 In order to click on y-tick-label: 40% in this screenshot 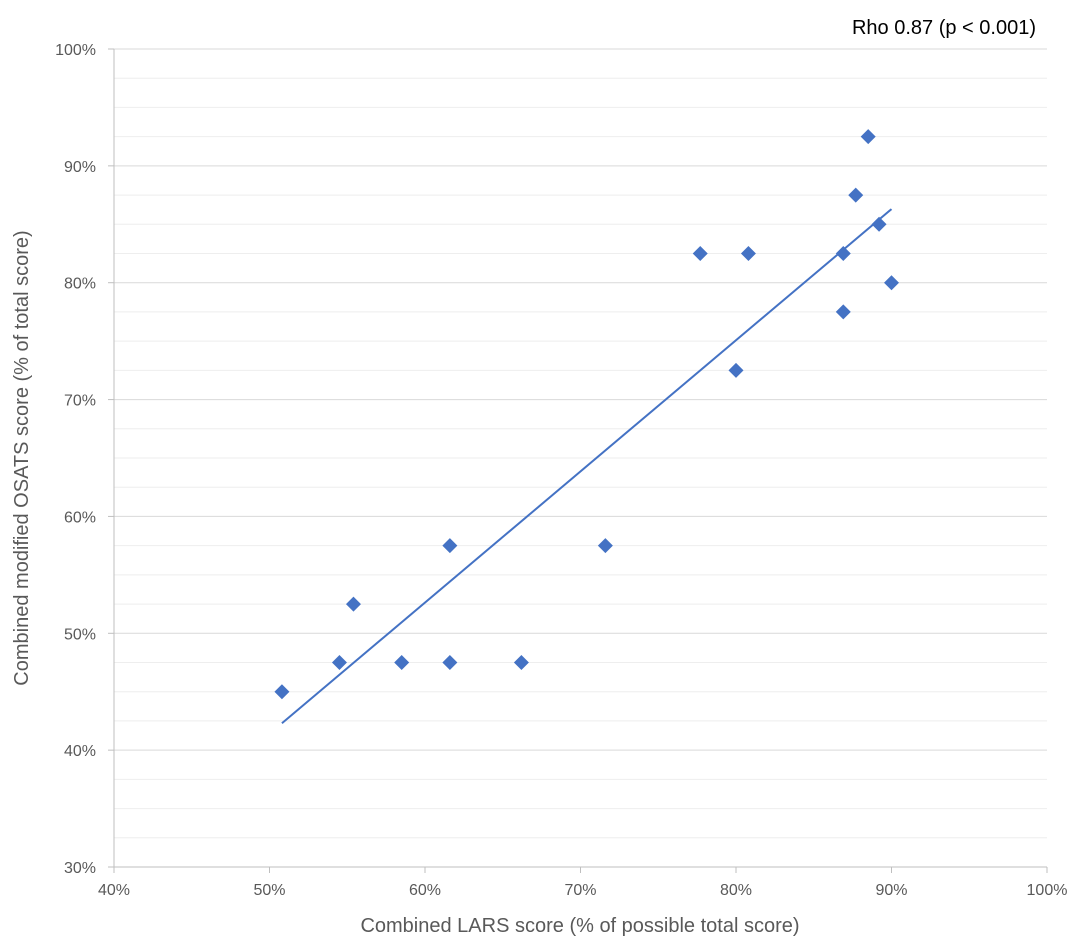, I will do `click(80, 751)`.